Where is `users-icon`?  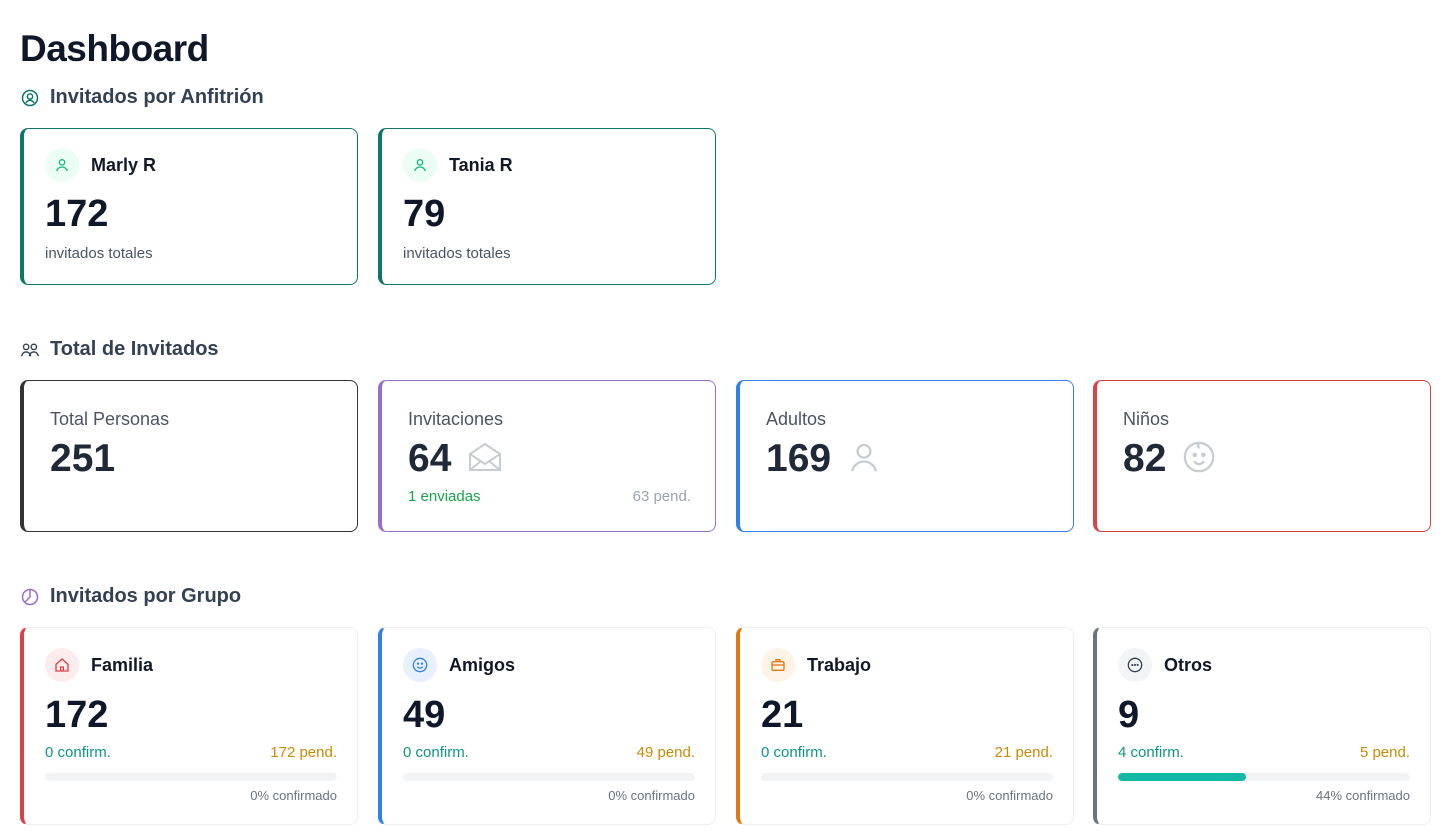
users-icon is located at coordinates (30, 350).